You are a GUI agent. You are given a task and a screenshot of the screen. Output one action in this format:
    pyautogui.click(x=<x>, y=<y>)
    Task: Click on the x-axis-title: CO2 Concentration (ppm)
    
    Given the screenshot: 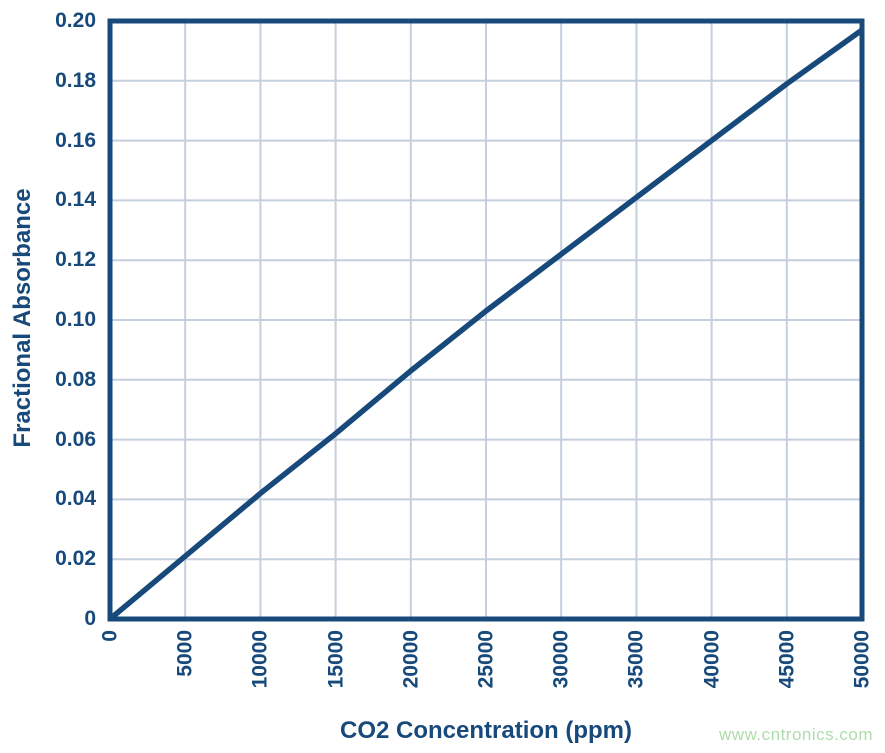 What is the action you would take?
    pyautogui.click(x=486, y=730)
    